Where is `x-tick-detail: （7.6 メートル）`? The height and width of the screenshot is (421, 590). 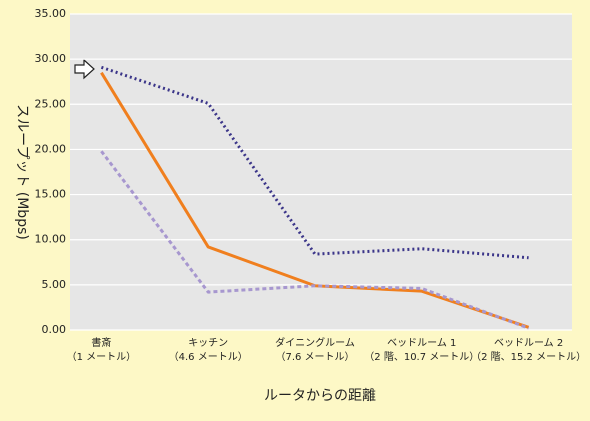
x-tick-detail: （7.6 メートル） is located at coordinates (314, 357).